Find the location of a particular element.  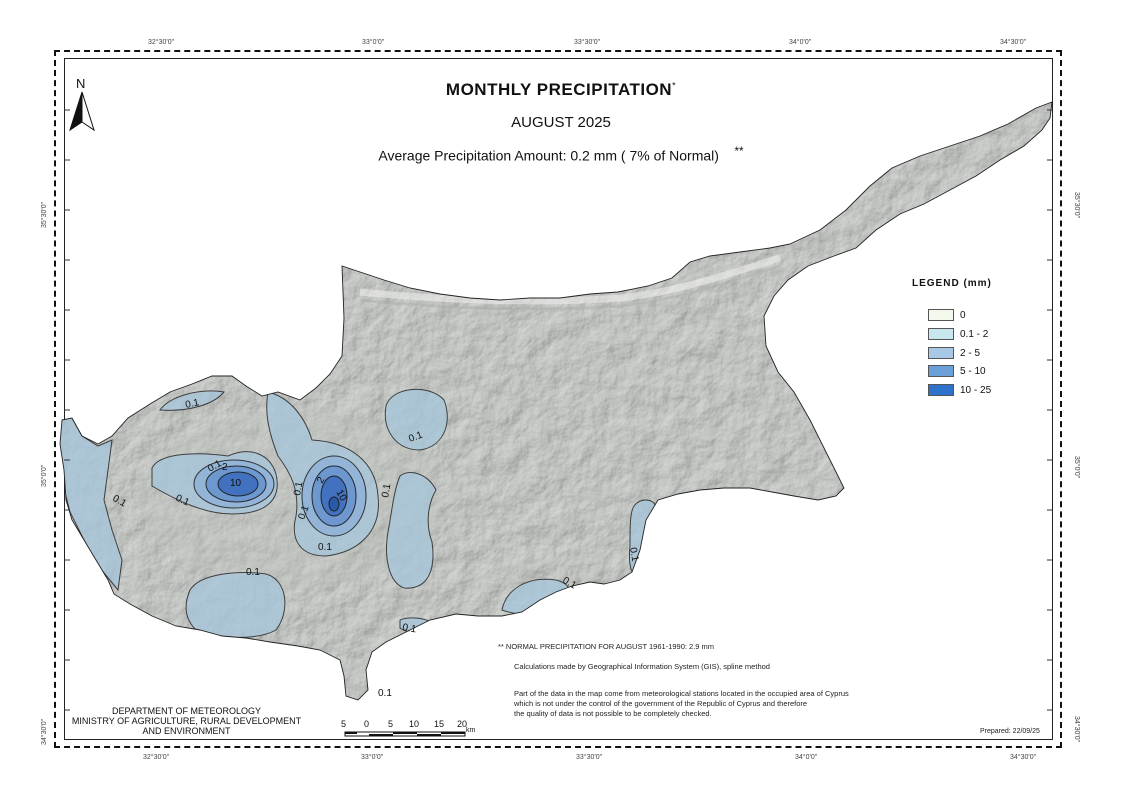

scale-tick-label: 20 is located at coordinates (462, 724).